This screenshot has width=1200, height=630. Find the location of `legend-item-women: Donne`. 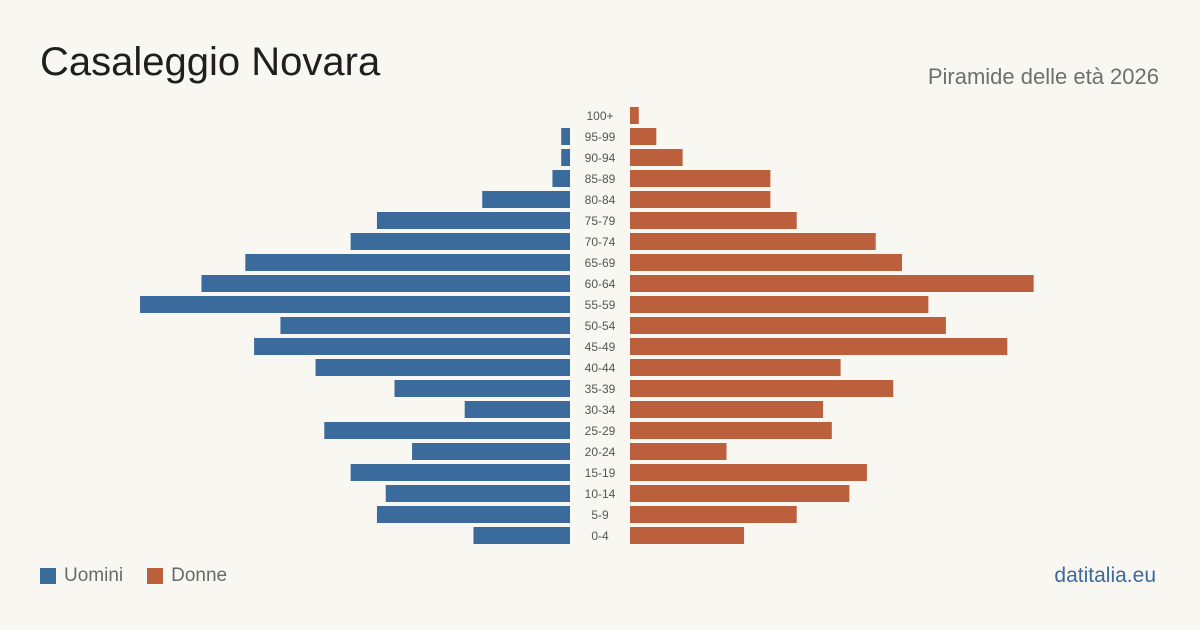

legend-item-women: Donne is located at coordinates (187, 576).